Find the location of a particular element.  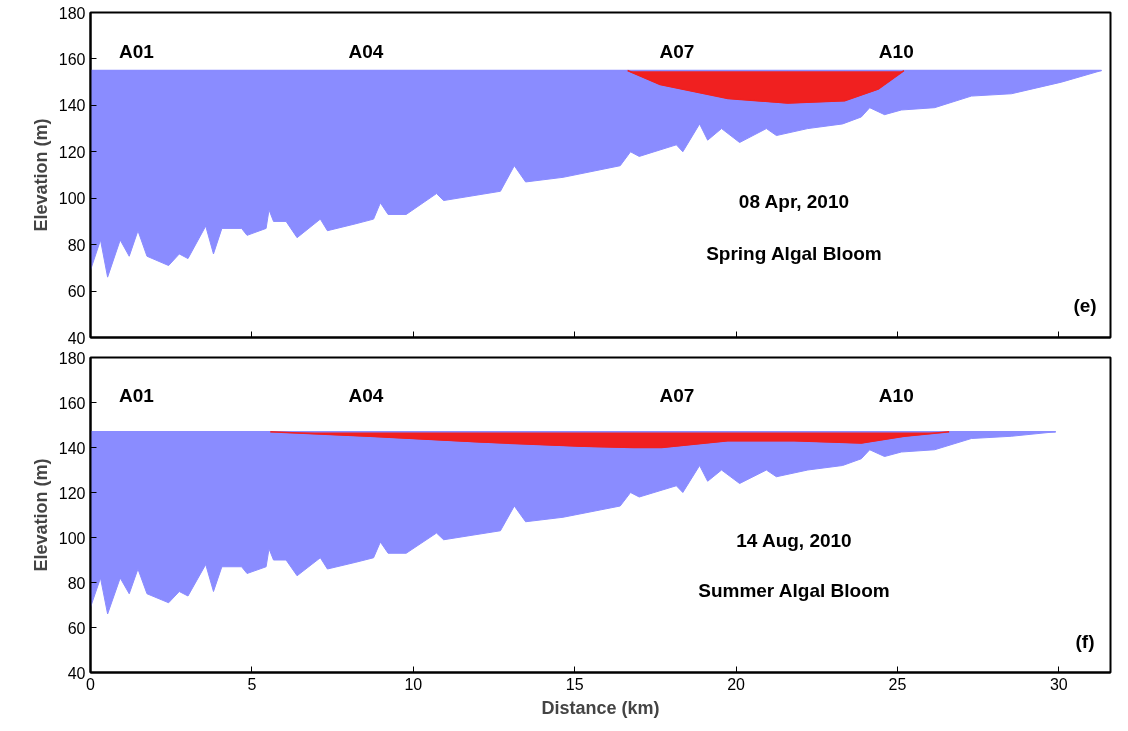

x-tick-label: 20 is located at coordinates (736, 684).